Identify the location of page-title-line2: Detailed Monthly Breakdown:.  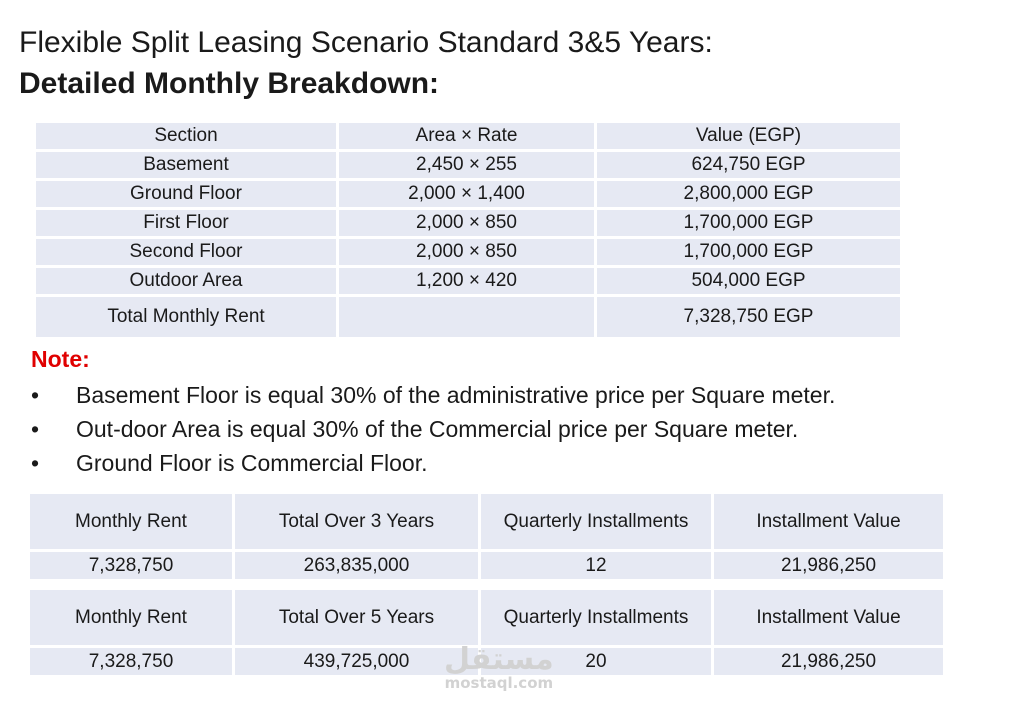
(229, 83).